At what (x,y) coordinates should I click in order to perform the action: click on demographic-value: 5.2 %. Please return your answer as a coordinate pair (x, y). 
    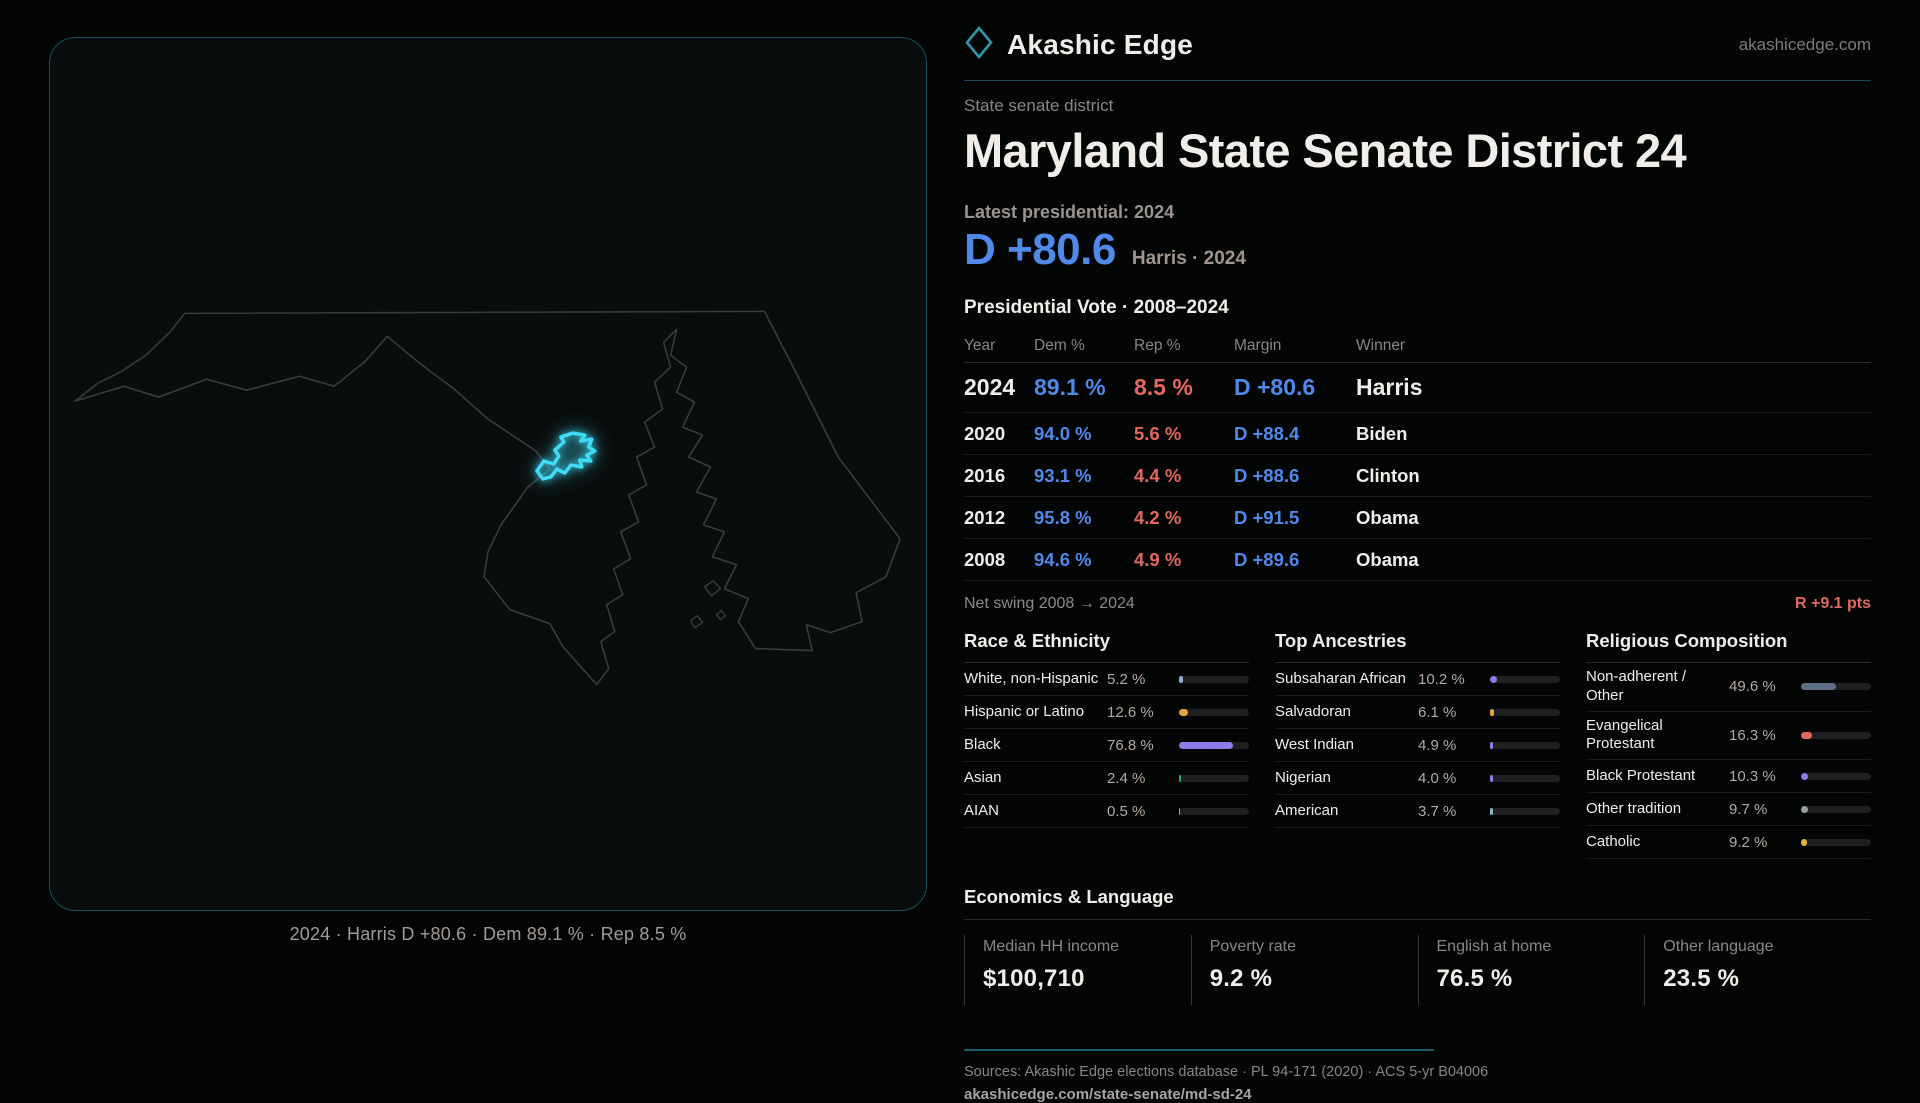
    Looking at the image, I should click on (1143, 679).